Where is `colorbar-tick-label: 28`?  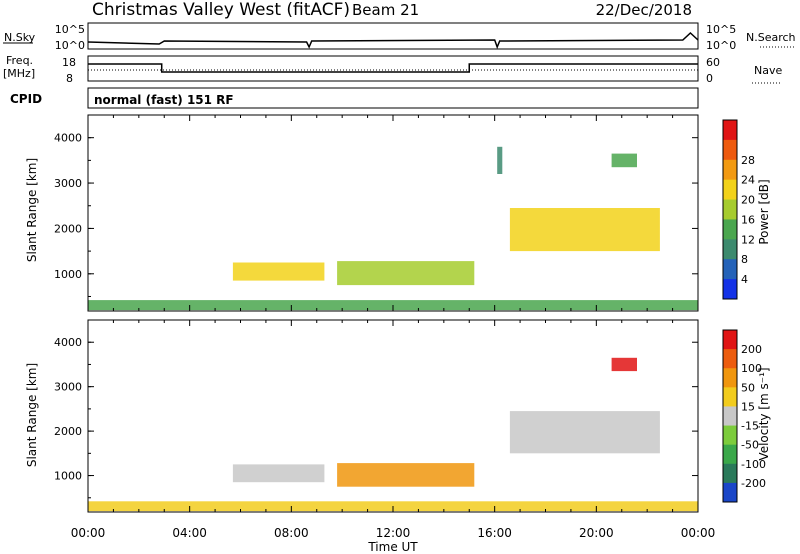
colorbar-tick-label: 28 is located at coordinates (748, 160).